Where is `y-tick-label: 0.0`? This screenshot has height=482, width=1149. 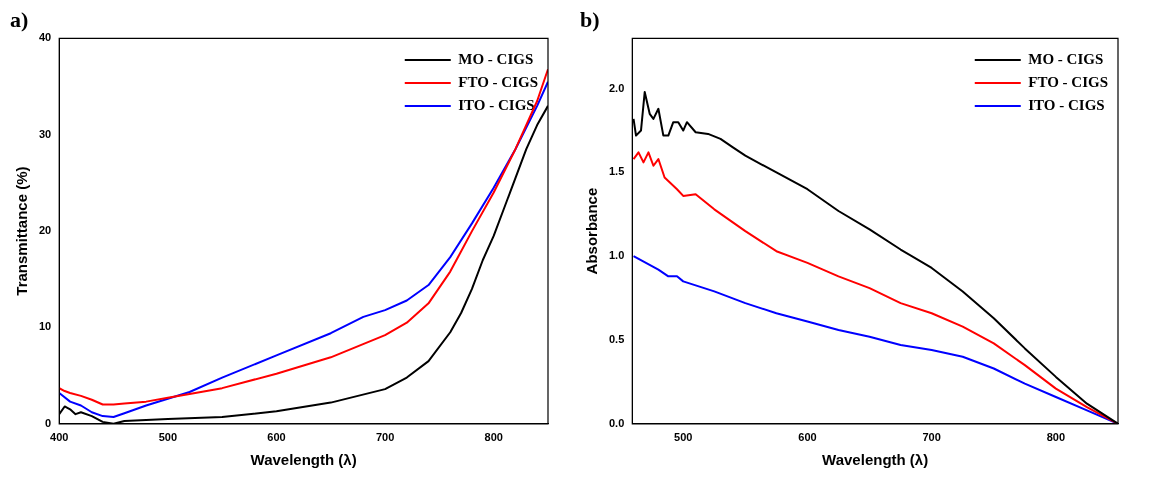 y-tick-label: 0.0 is located at coordinates (616, 422).